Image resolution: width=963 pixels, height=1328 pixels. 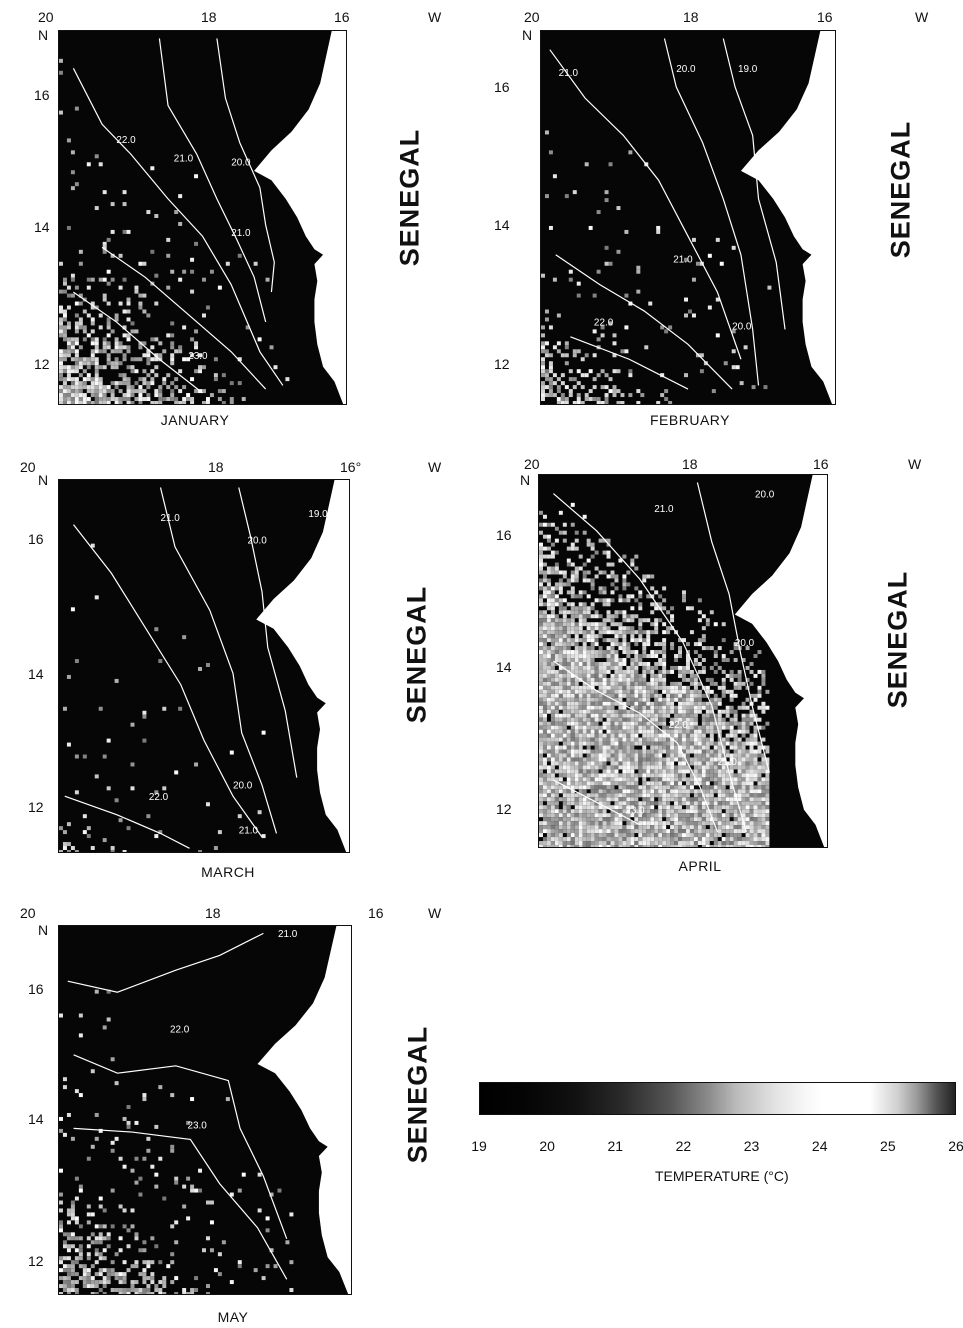 I want to click on colorbar-tick-label: 21, so click(x=615, y=1146).